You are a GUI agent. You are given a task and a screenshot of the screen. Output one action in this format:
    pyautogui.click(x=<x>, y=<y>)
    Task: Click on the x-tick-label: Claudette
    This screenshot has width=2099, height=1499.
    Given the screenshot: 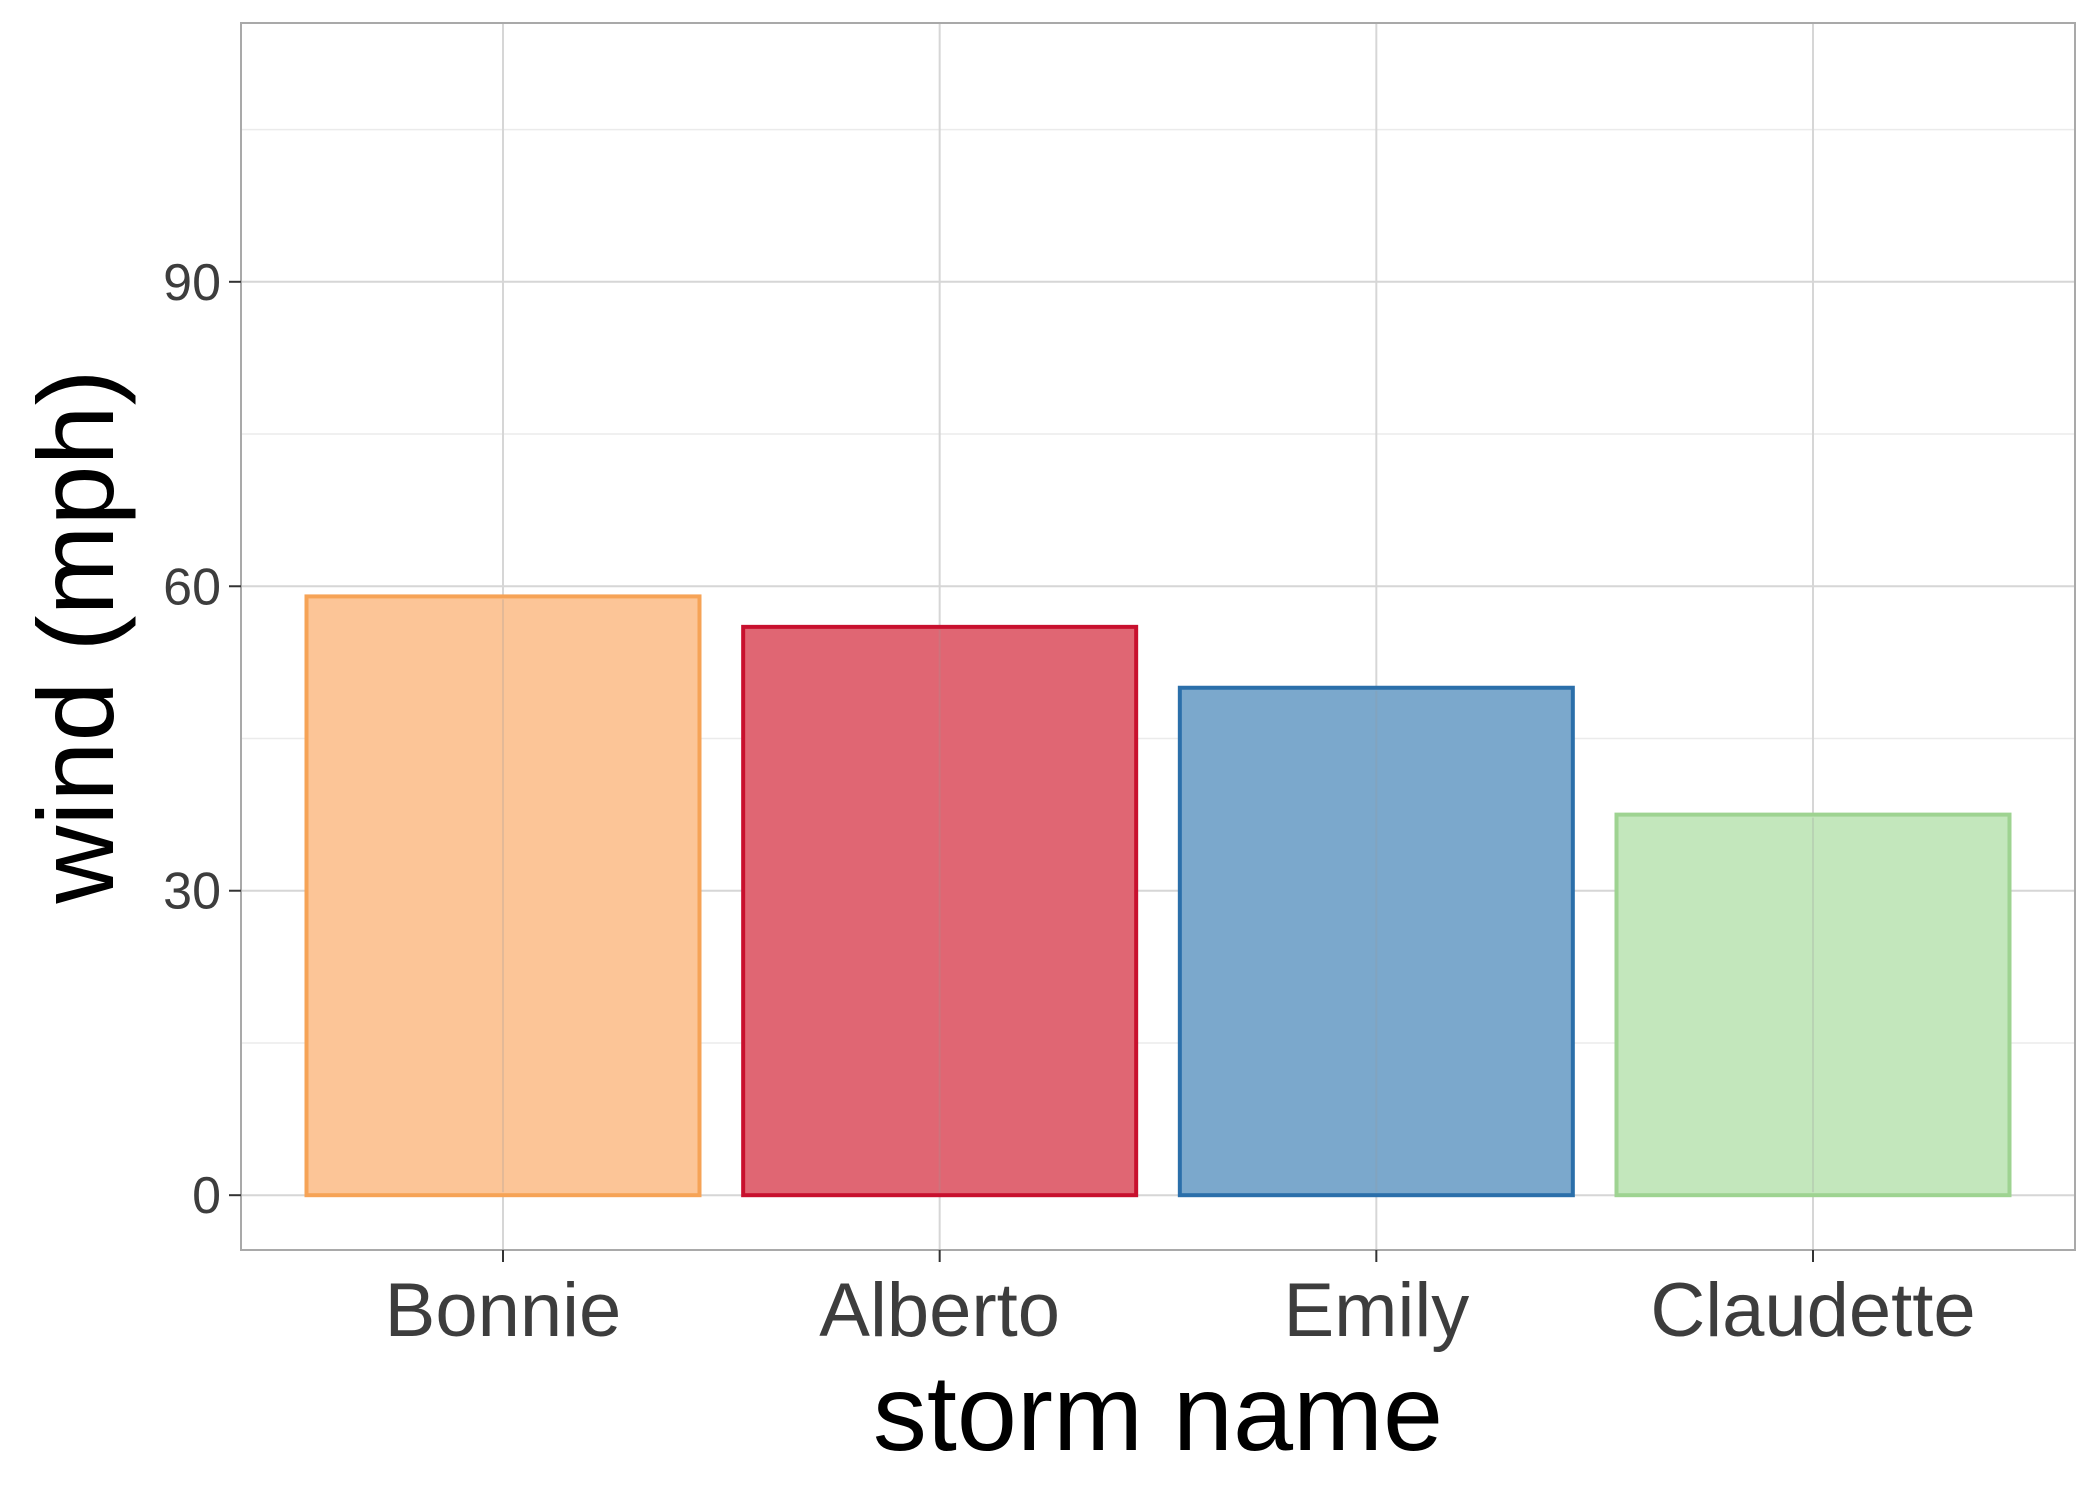 What is the action you would take?
    pyautogui.click(x=1812, y=1310)
    